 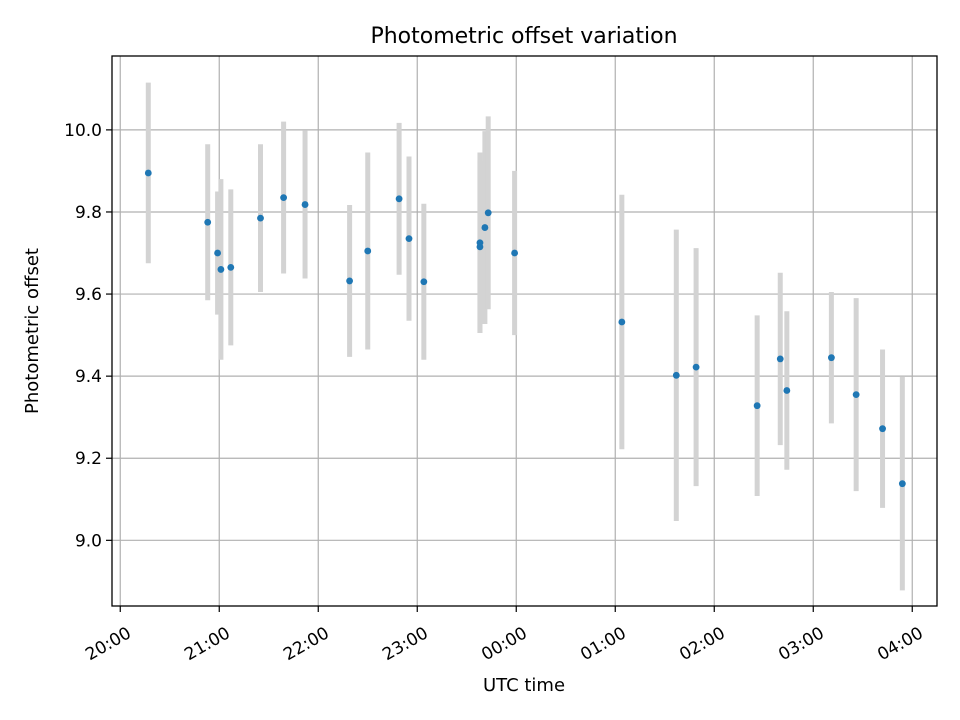 I want to click on y-tick-label: 9.6, so click(x=88, y=295).